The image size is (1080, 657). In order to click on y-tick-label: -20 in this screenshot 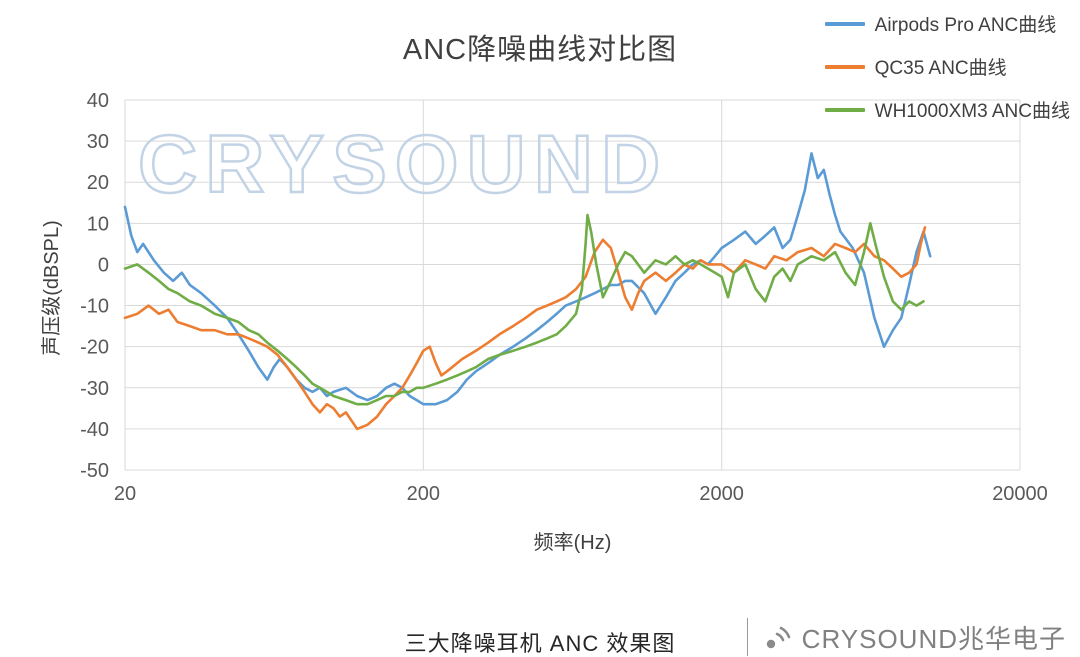, I will do `click(94, 348)`.